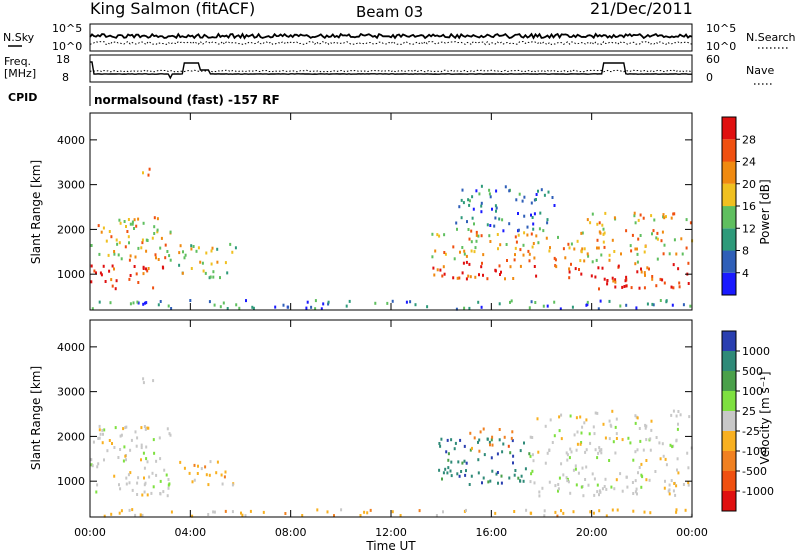 This screenshot has height=554, width=800. Describe the element at coordinates (729, 361) in the screenshot. I see `colorbar-band` at that location.